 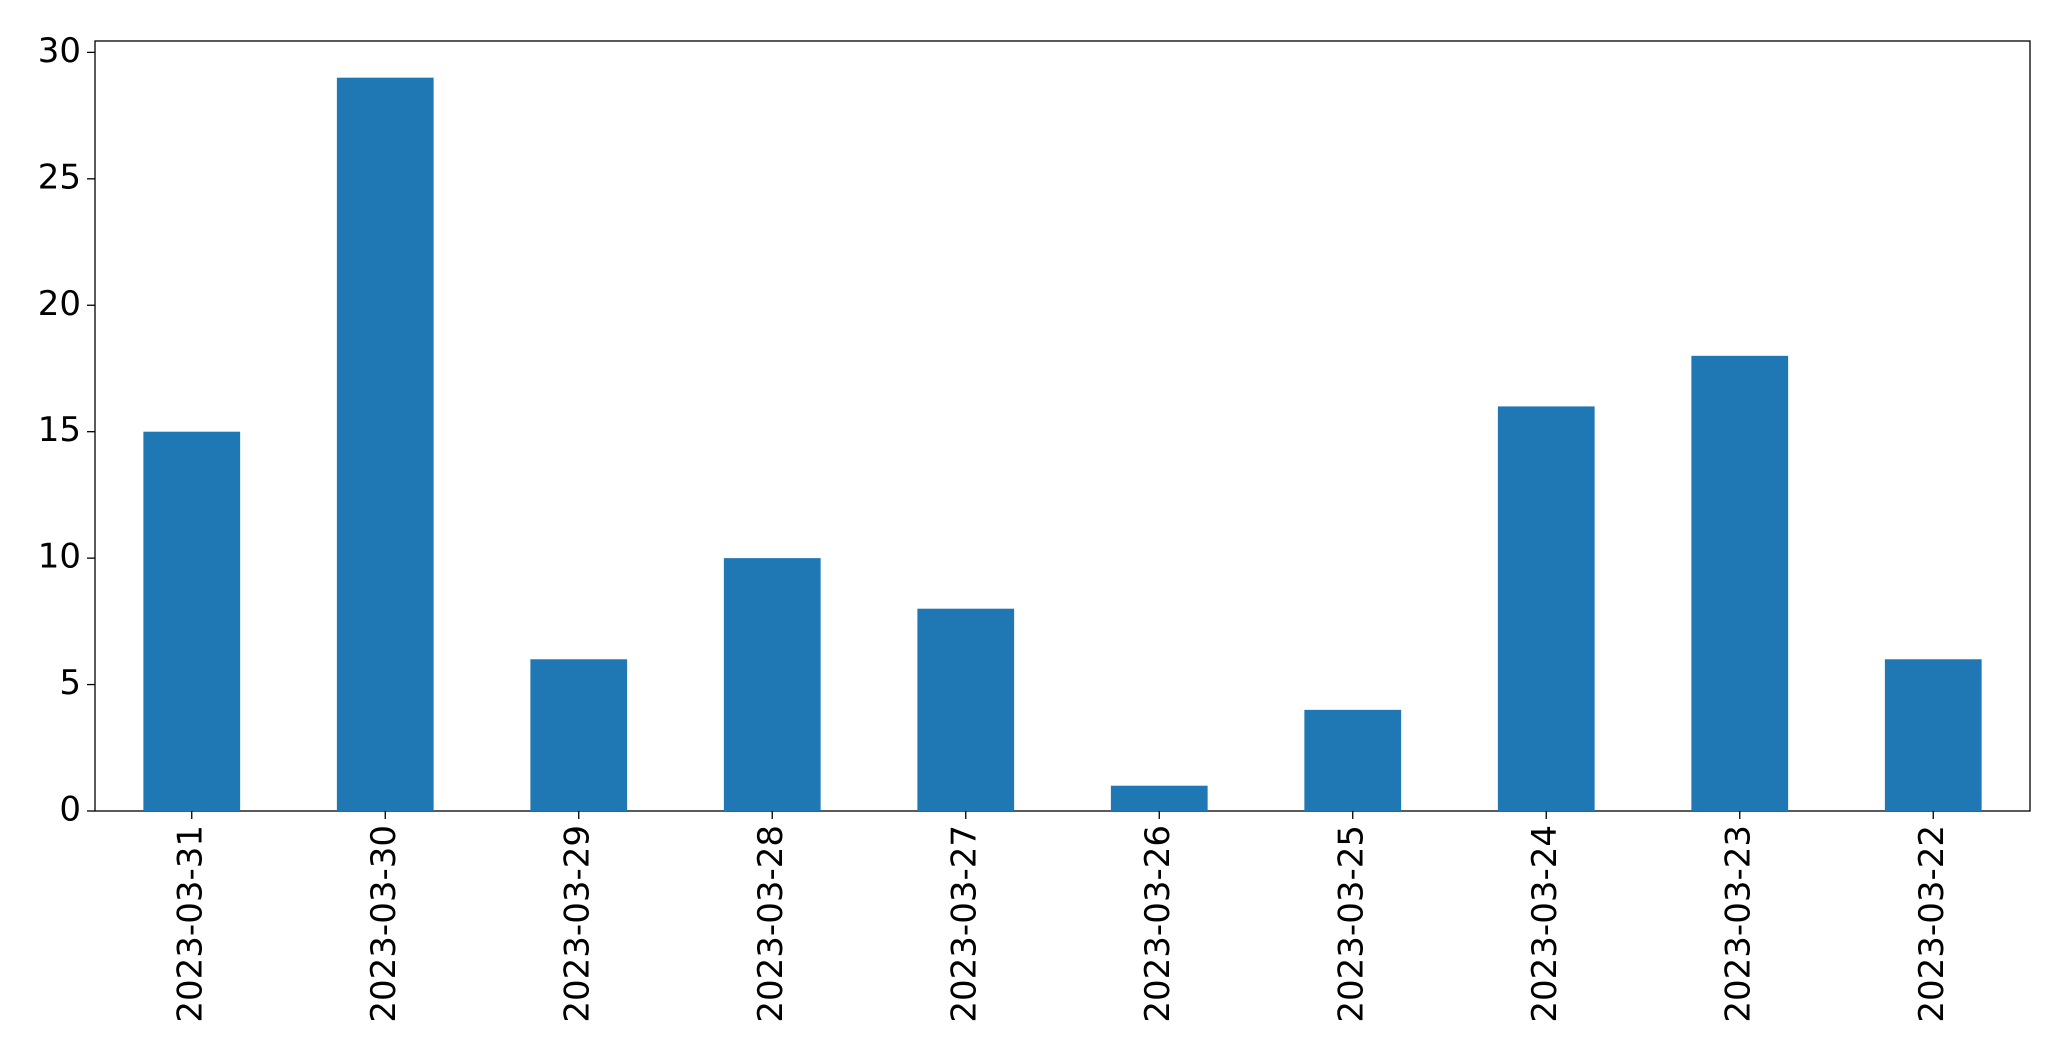 What do you see at coordinates (70, 683) in the screenshot?
I see `y-tick-label: 5` at bounding box center [70, 683].